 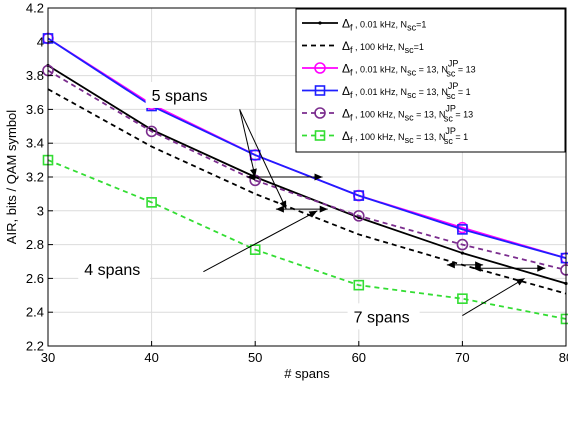 What do you see at coordinates (35, 312) in the screenshot?
I see `y-tick-label: 2.4` at bounding box center [35, 312].